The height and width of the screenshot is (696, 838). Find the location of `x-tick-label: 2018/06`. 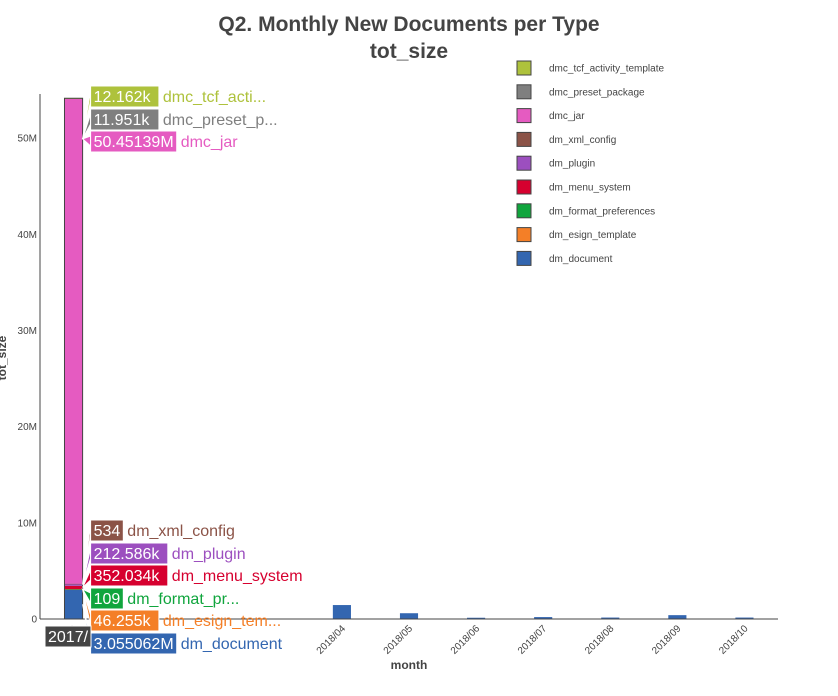

x-tick-label: 2018/06 is located at coordinates (466, 640).